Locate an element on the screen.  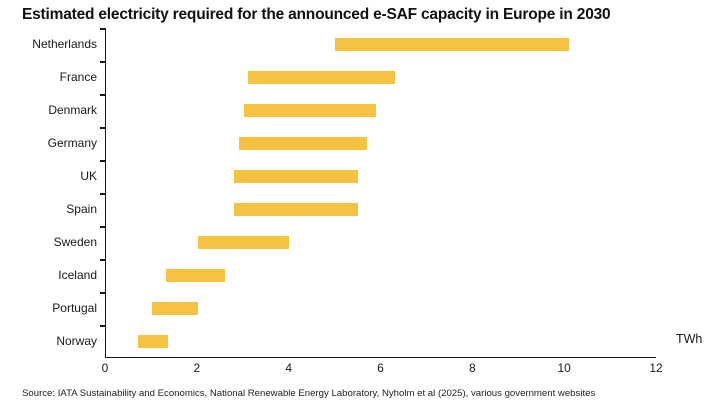
category-label-portugal: Portugal is located at coordinates (74, 308).